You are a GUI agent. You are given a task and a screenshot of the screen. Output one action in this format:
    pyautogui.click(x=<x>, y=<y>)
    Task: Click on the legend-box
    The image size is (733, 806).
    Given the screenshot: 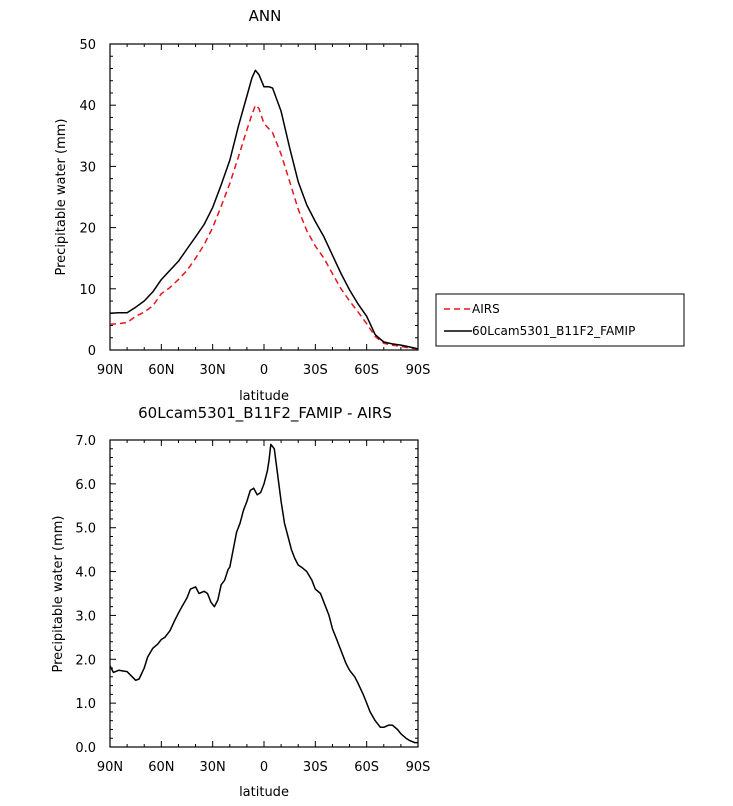 What is the action you would take?
    pyautogui.click(x=560, y=320)
    